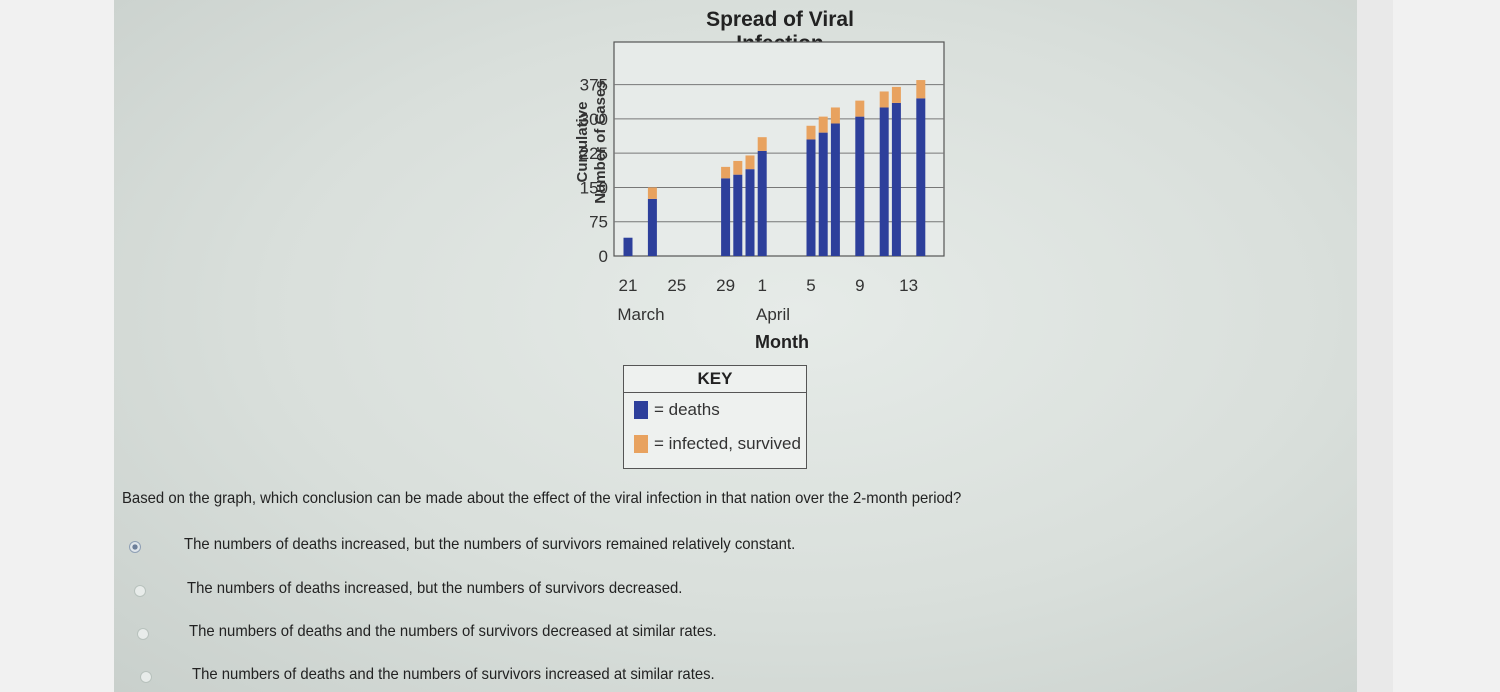 The height and width of the screenshot is (692, 1500). Describe the element at coordinates (715, 379) in the screenshot. I see `key-title: KEY` at that location.